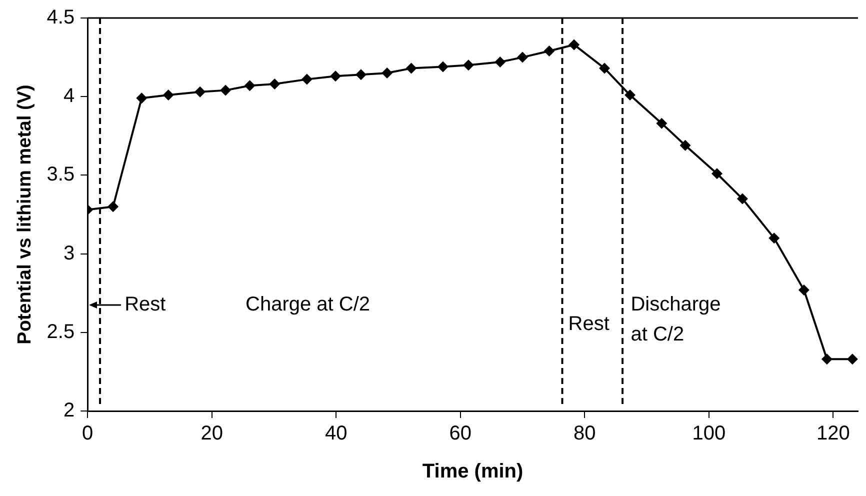 The width and height of the screenshot is (866, 496). I want to click on y-tick-label: 2, so click(69, 411).